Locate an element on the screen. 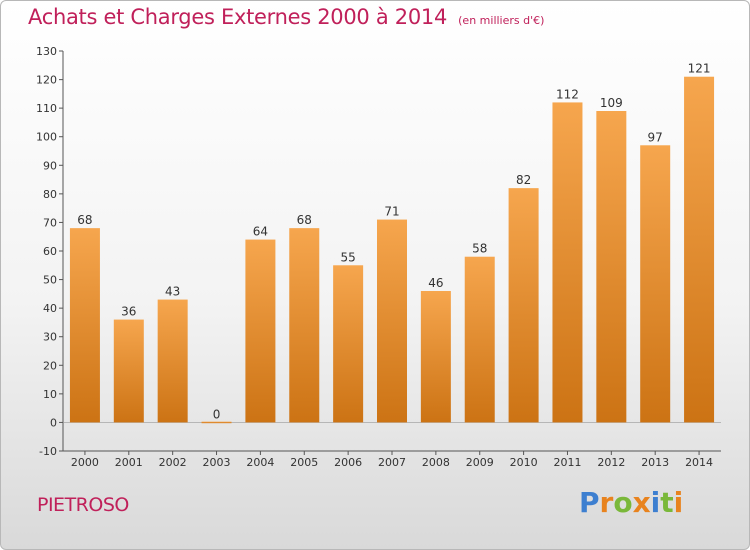  x-tick-label: 2004 is located at coordinates (260, 462).